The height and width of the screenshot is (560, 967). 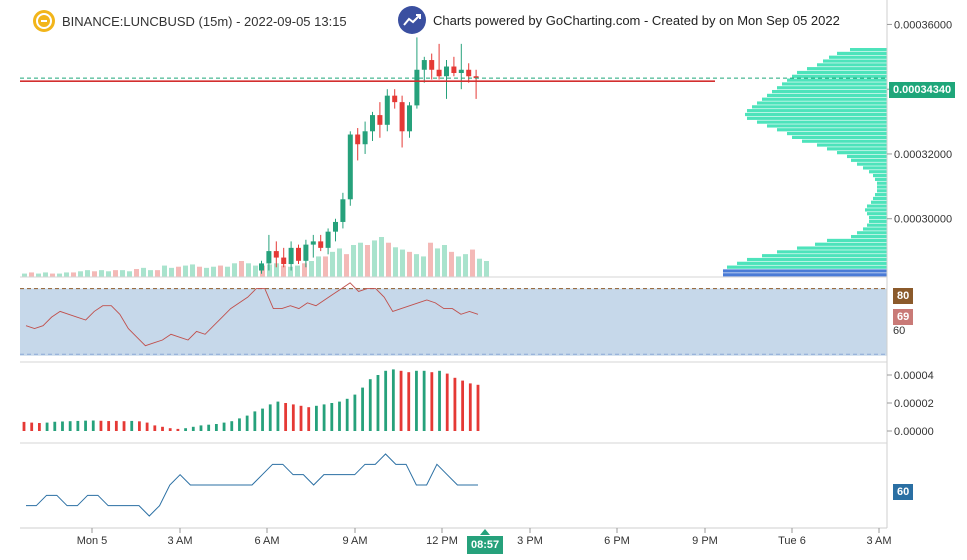 What do you see at coordinates (617, 541) in the screenshot?
I see `time-tick-label: 6 PM` at bounding box center [617, 541].